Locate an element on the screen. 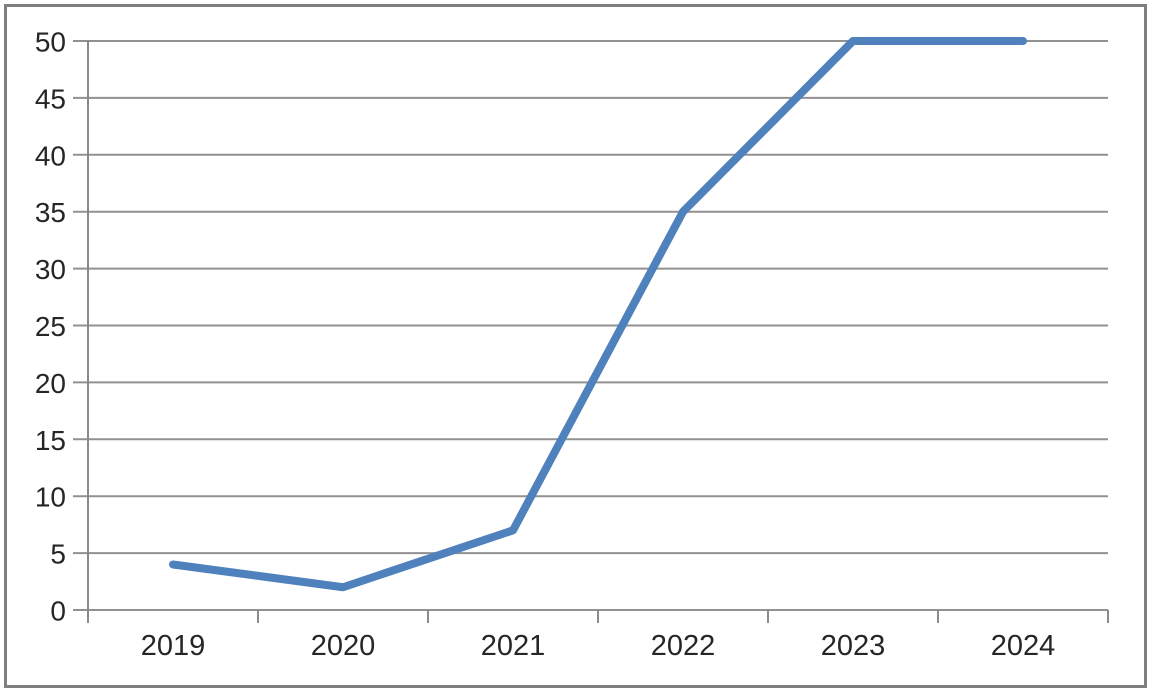 Image resolution: width=1152 pixels, height=694 pixels. y-tick-label: 20 is located at coordinates (50, 383).